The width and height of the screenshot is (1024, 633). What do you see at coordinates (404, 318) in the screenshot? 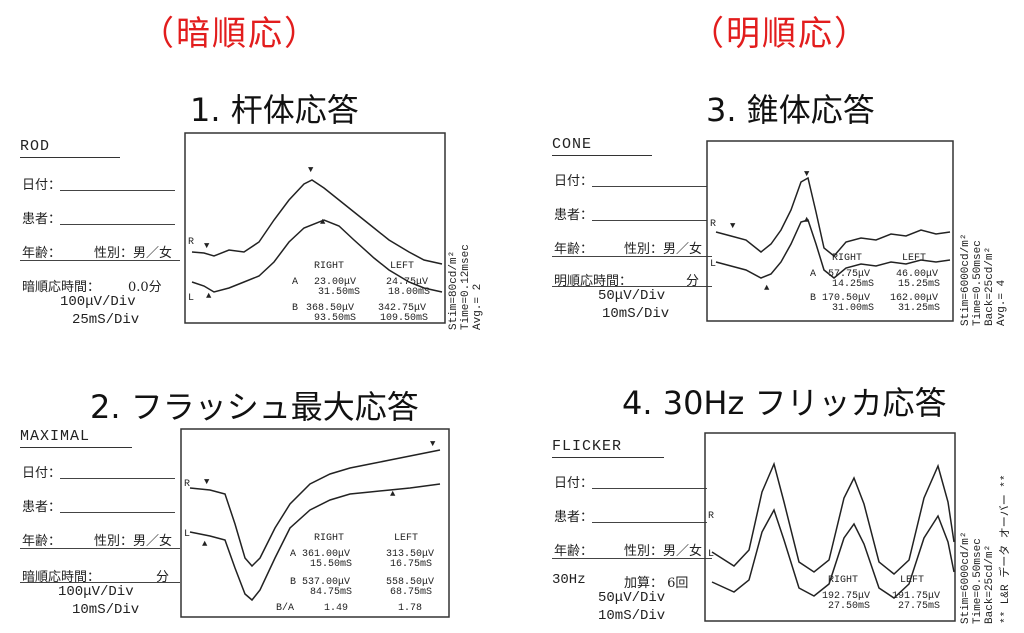
I see `row-b-left-time: 109.50mS` at bounding box center [404, 318].